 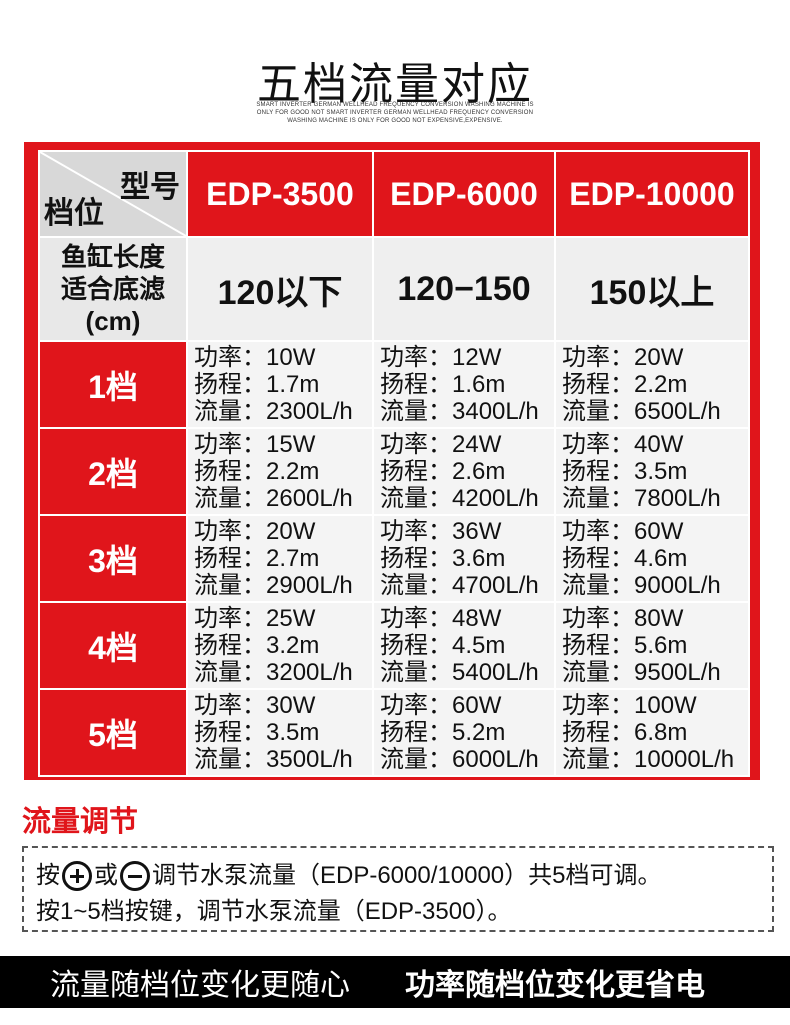 I want to click on model-header-edp6000: EDP-6000, so click(x=464, y=194).